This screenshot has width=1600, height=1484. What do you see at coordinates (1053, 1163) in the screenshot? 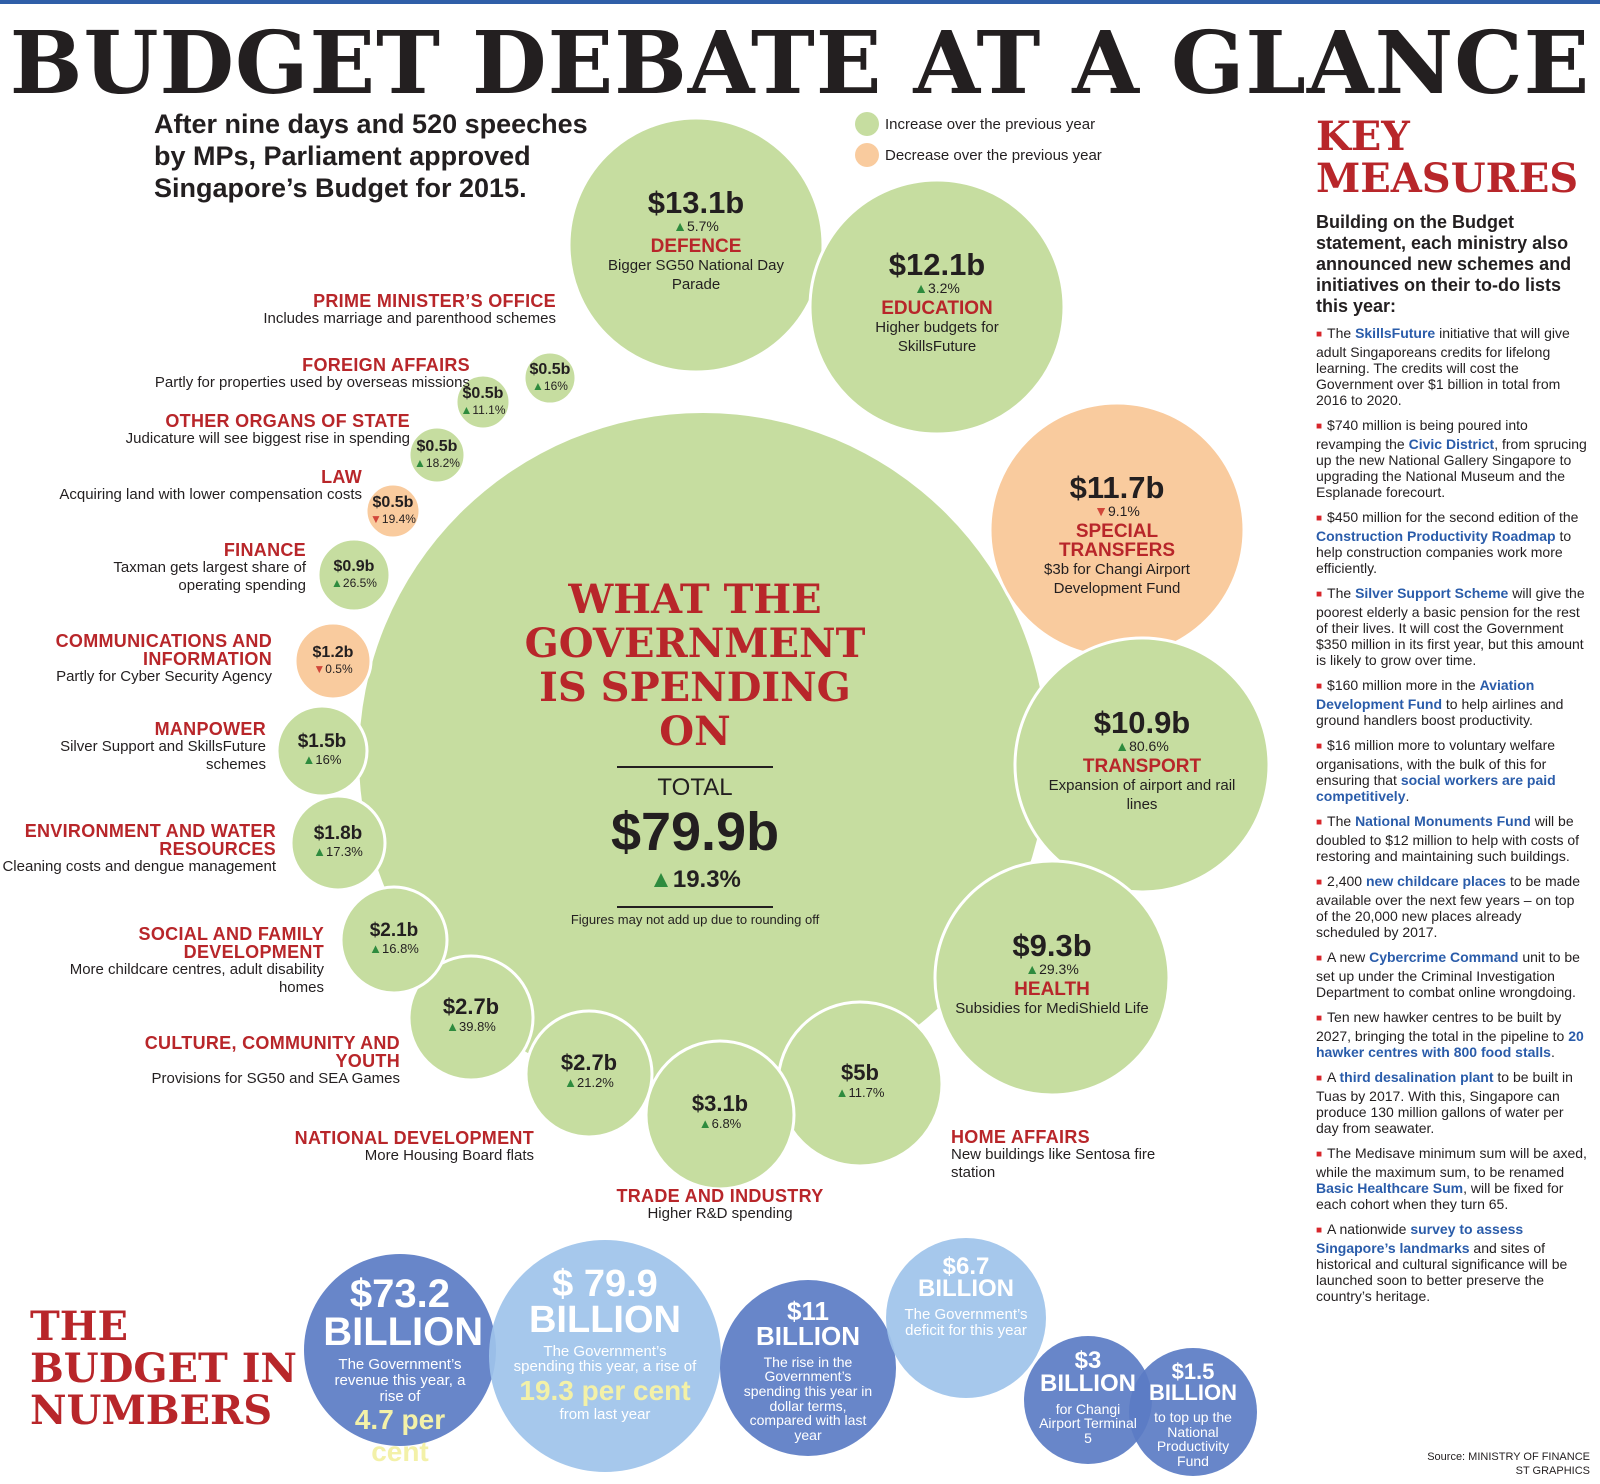
I see `label-desc-home-affairs: New buildings like Sentosa fire station` at bounding box center [1053, 1163].